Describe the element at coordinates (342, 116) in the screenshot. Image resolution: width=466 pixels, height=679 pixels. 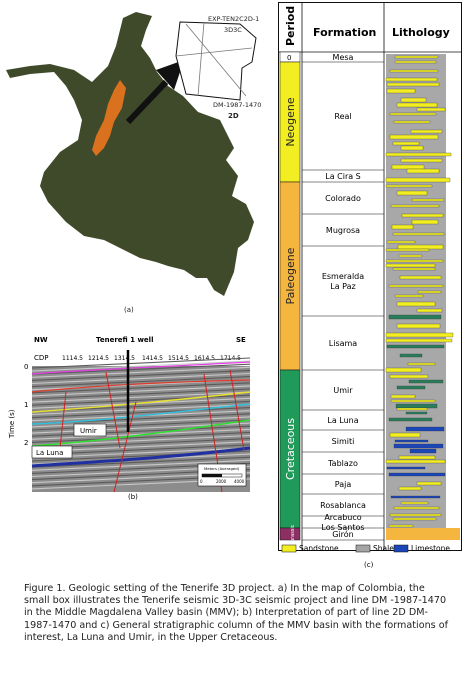
I see `formation-label: Real` at that location.